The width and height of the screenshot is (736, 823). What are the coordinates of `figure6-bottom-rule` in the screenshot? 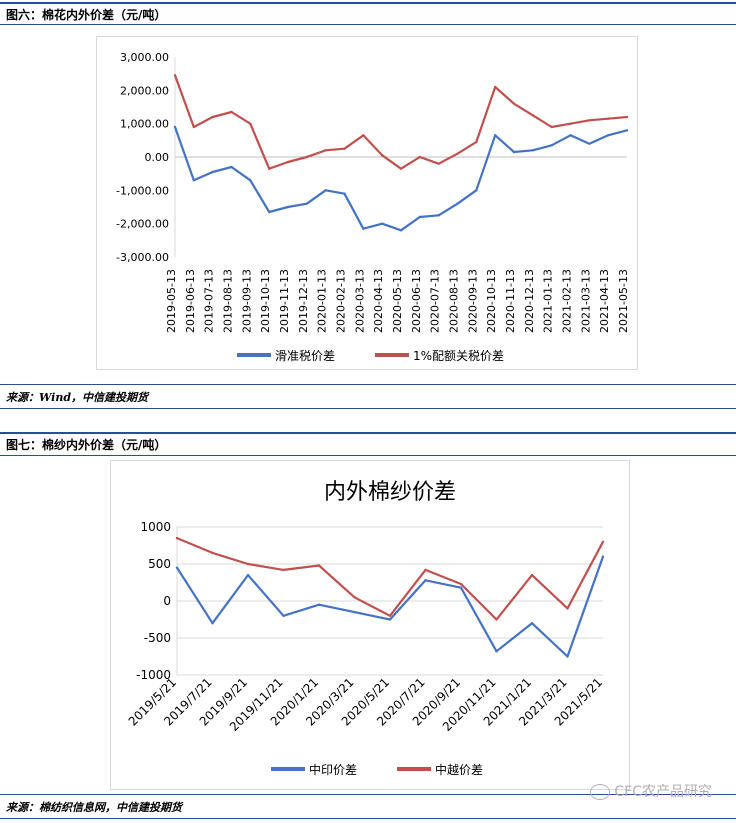 It's located at (368, 408).